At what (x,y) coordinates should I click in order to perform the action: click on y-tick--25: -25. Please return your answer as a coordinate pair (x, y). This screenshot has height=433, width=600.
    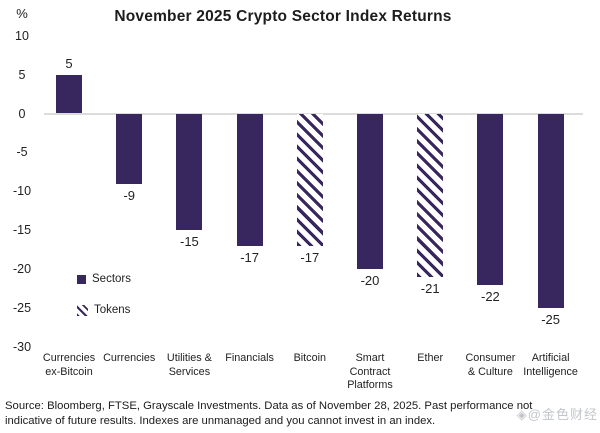
    Looking at the image, I should click on (22, 308).